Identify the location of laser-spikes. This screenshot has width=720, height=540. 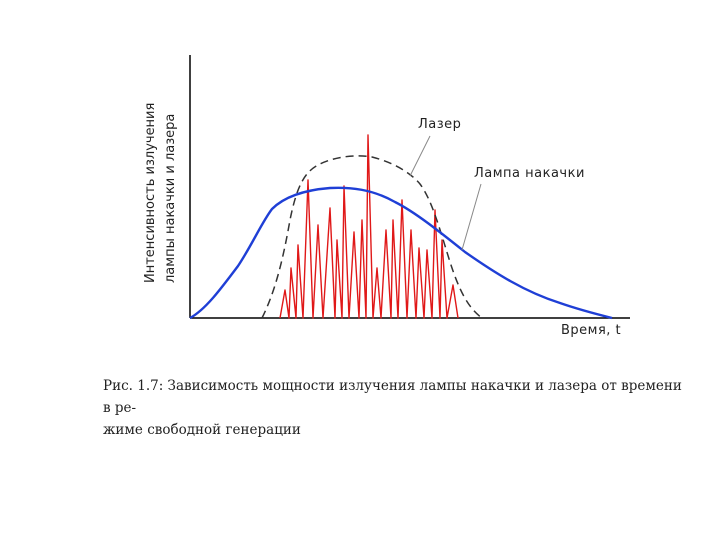
(369, 226).